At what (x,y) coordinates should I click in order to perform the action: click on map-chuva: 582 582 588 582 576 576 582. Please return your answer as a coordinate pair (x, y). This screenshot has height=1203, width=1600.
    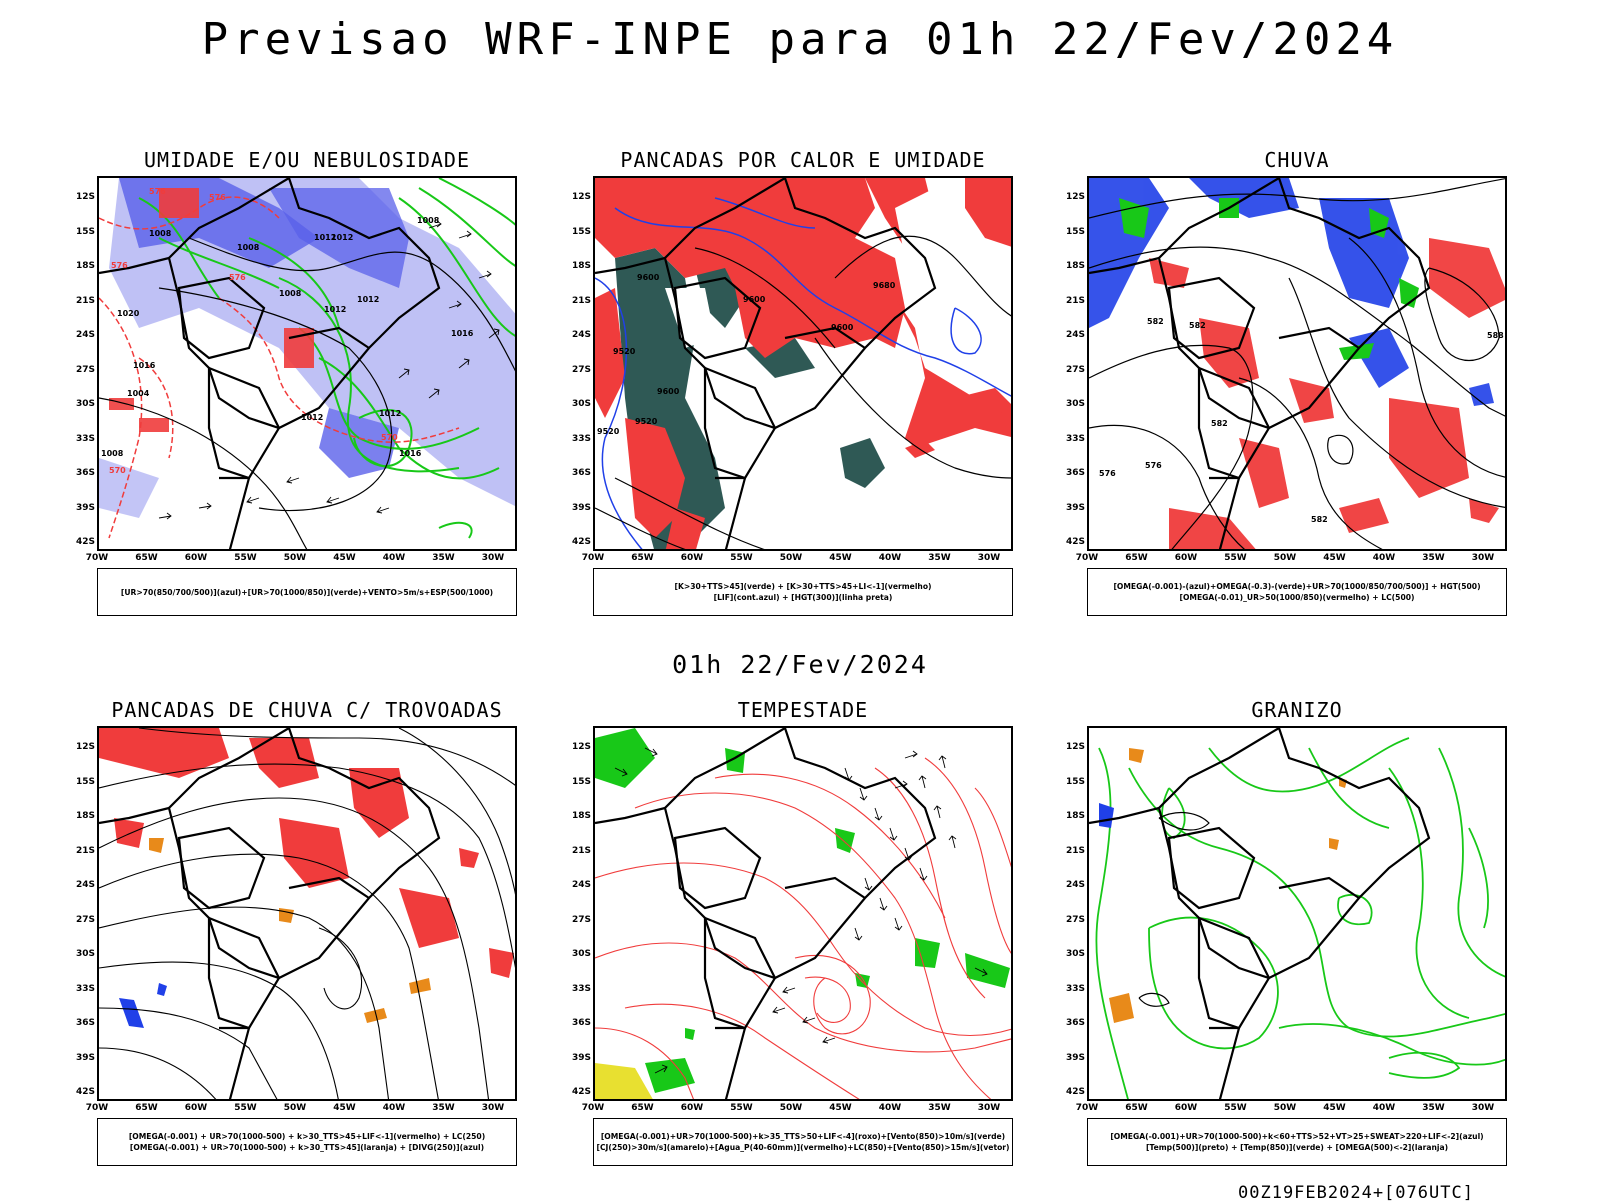
    Looking at the image, I should click on (1297, 363).